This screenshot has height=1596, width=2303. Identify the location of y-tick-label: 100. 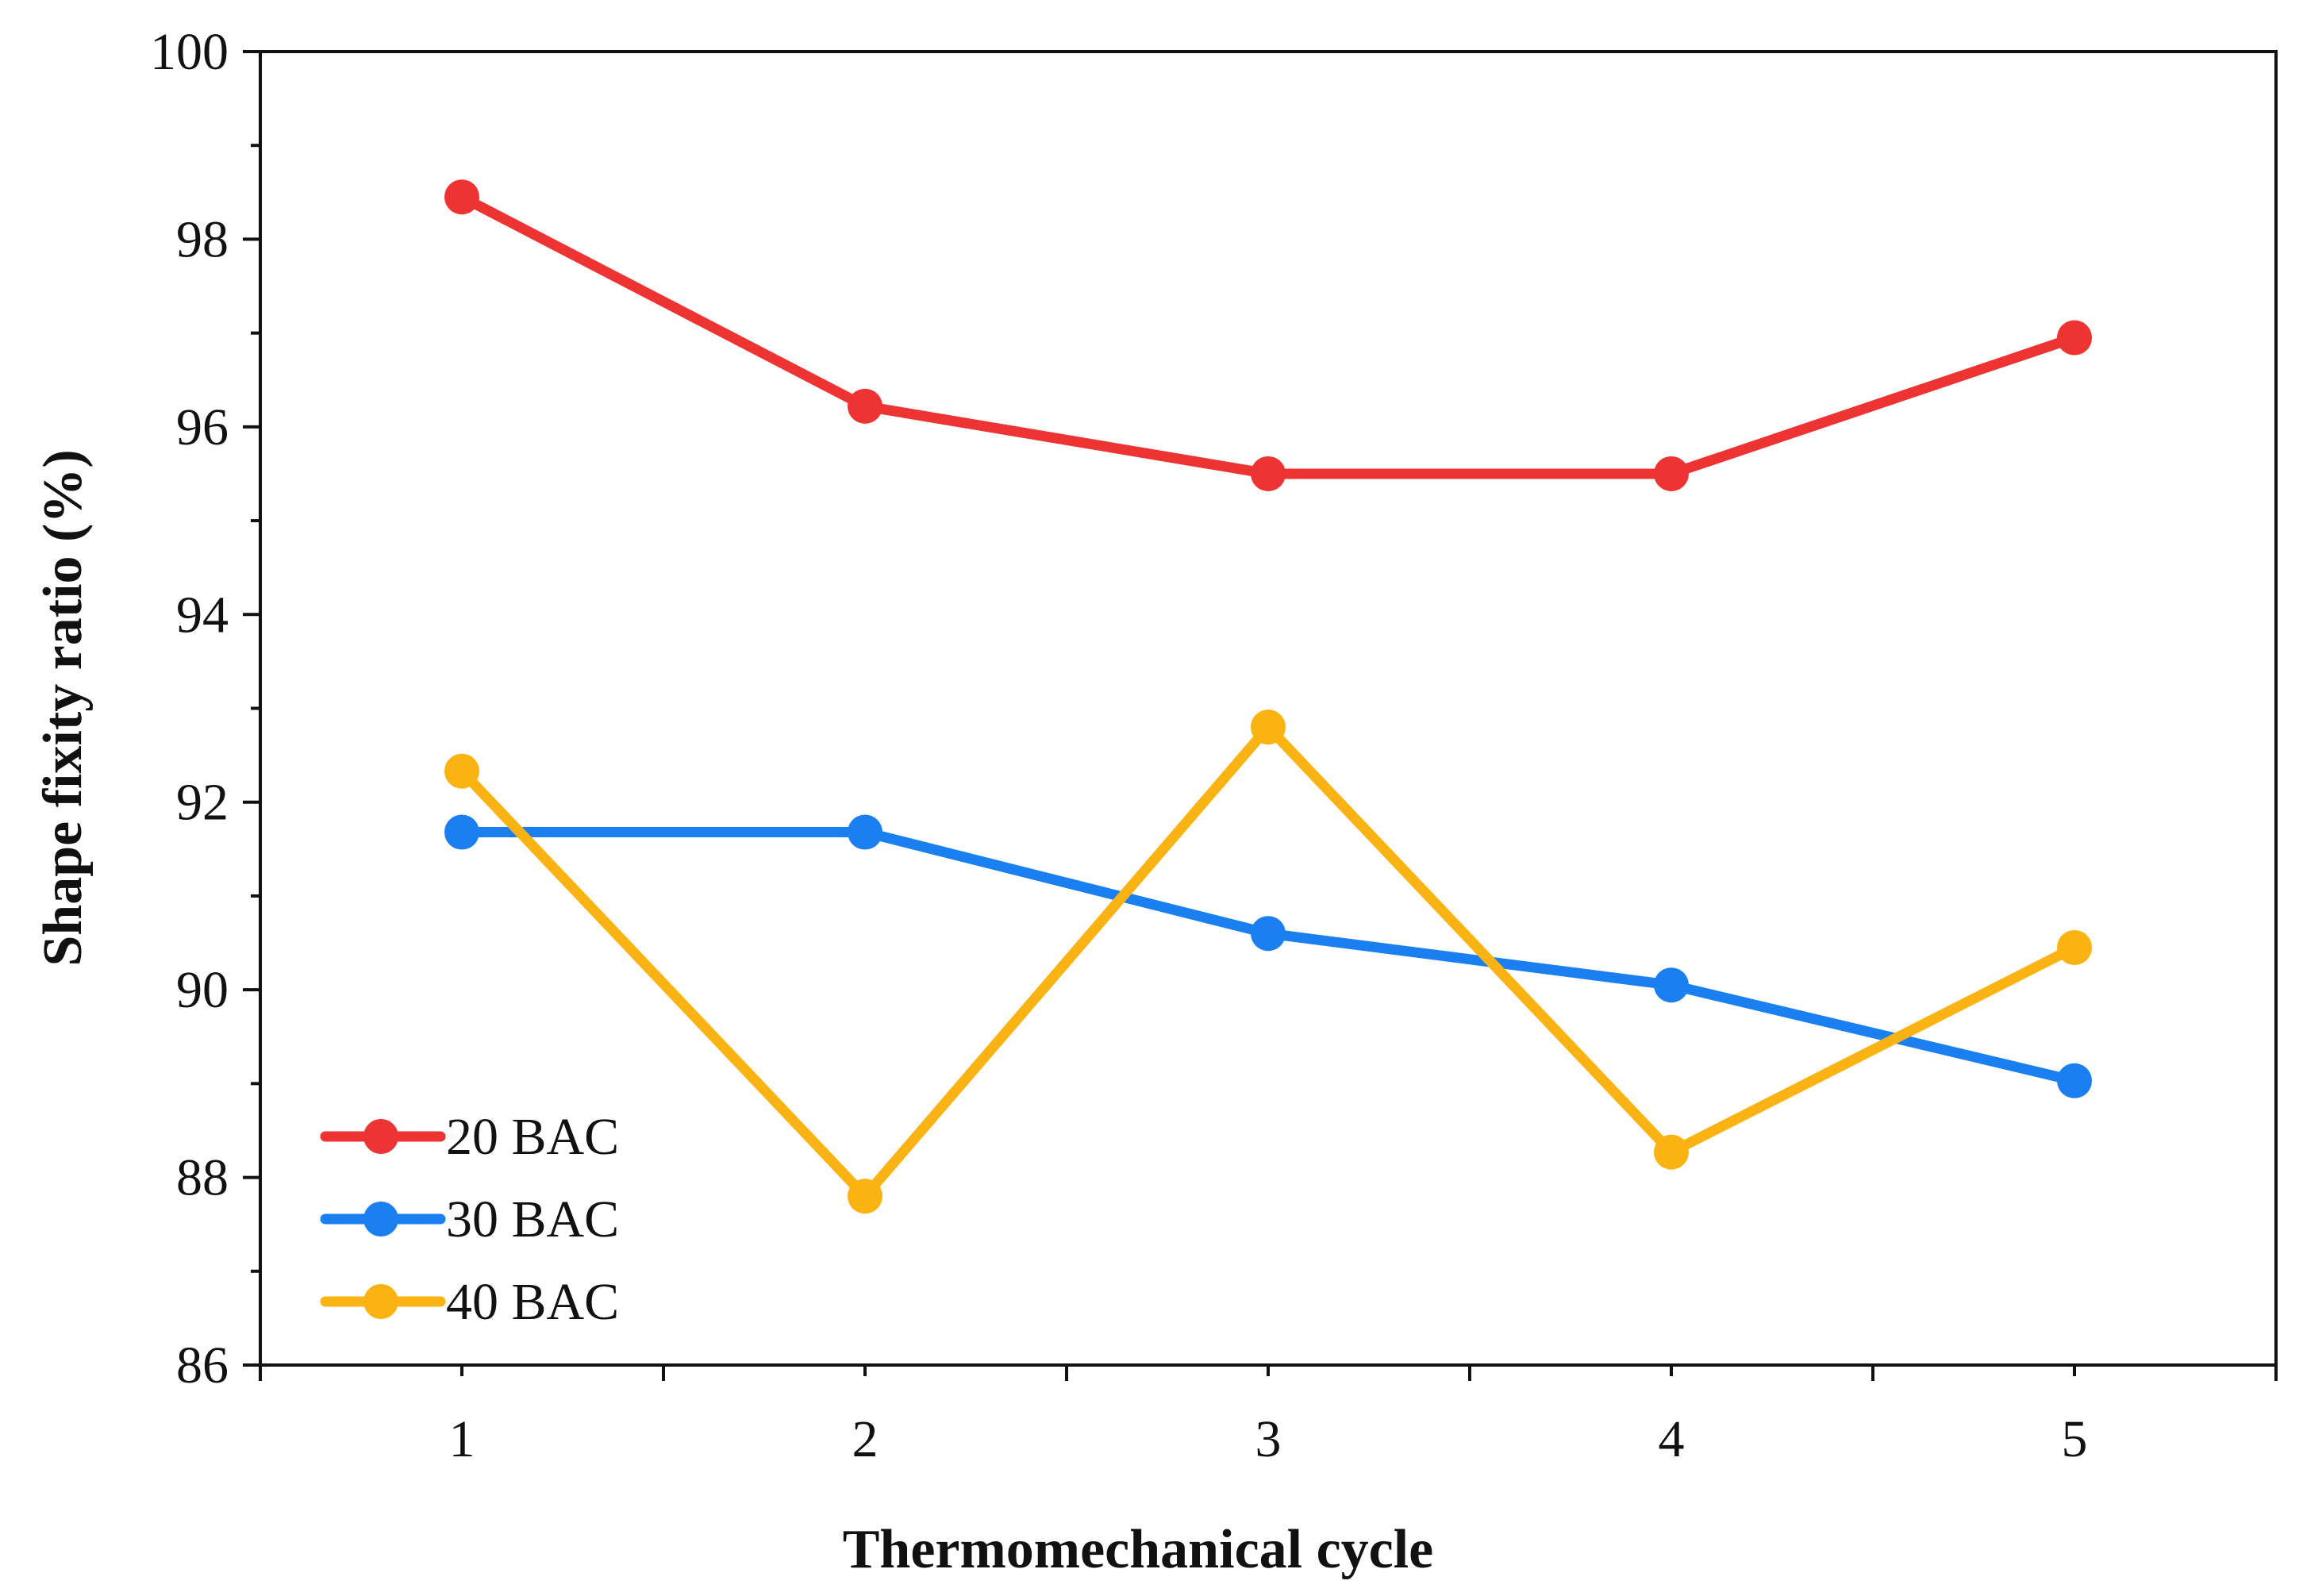
(189, 52).